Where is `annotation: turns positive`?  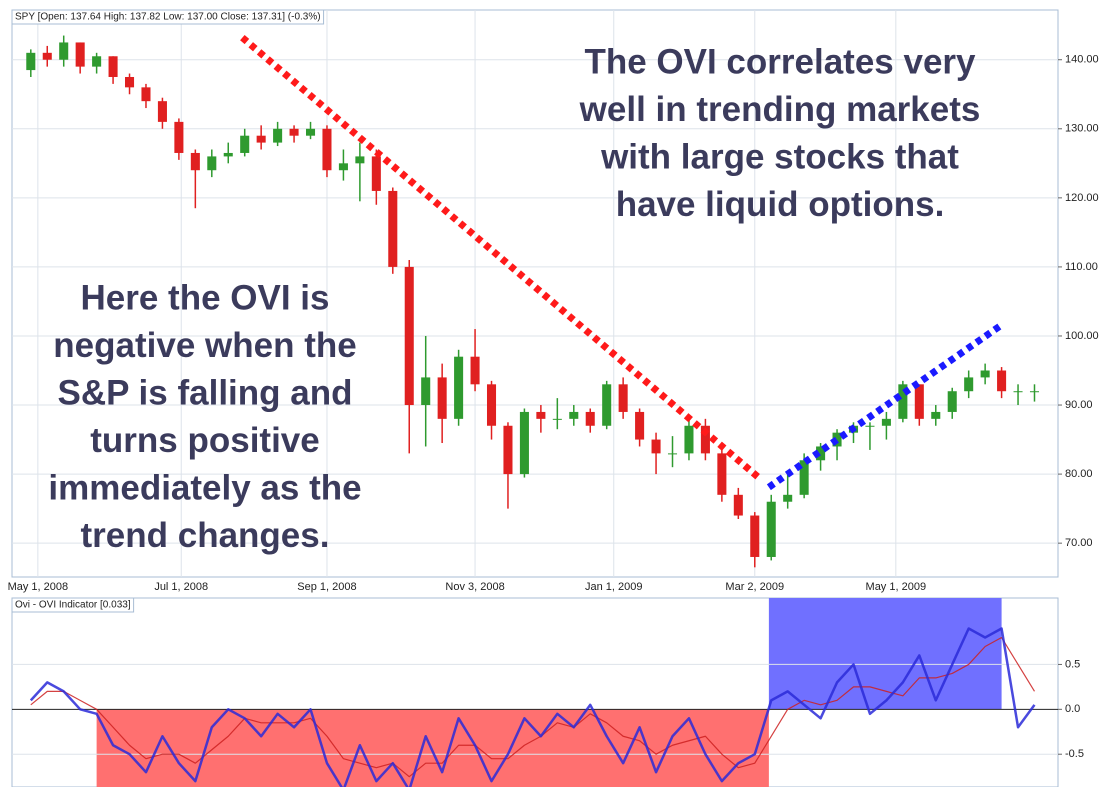
annotation: turns positive is located at coordinates (204, 440).